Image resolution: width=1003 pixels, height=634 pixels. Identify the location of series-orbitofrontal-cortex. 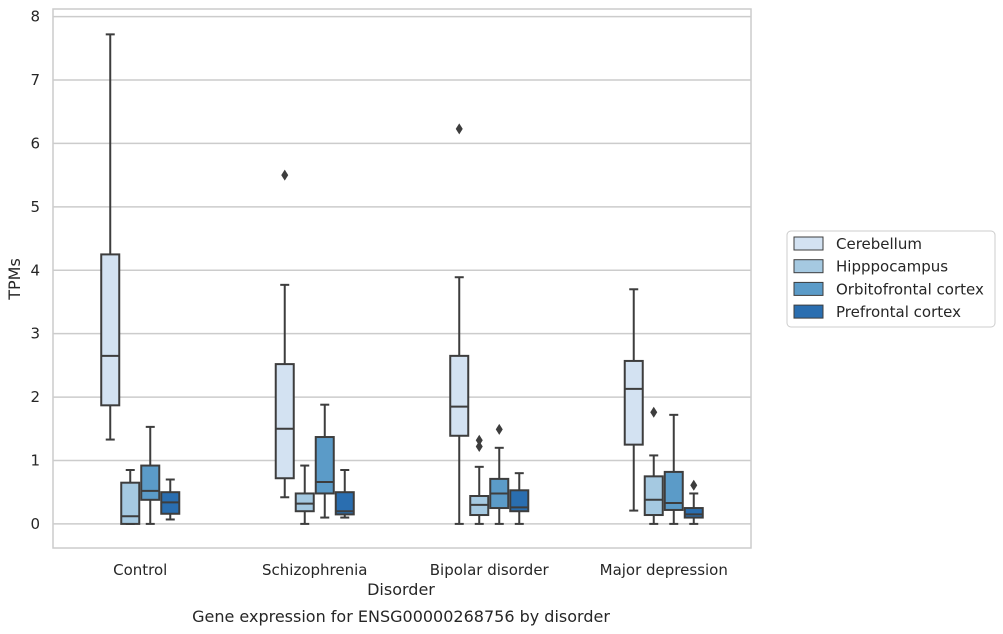
(412, 464).